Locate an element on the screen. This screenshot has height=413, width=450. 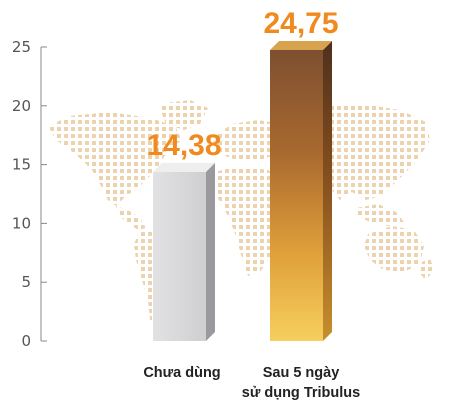
category-label: sử dụng Tribulus is located at coordinates (301, 393).